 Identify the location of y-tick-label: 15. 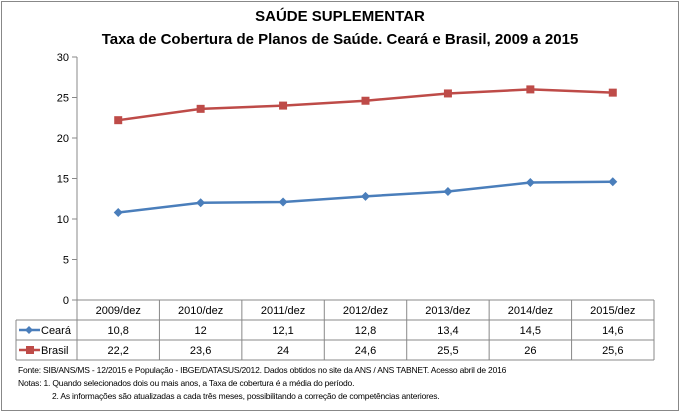
(63, 180).